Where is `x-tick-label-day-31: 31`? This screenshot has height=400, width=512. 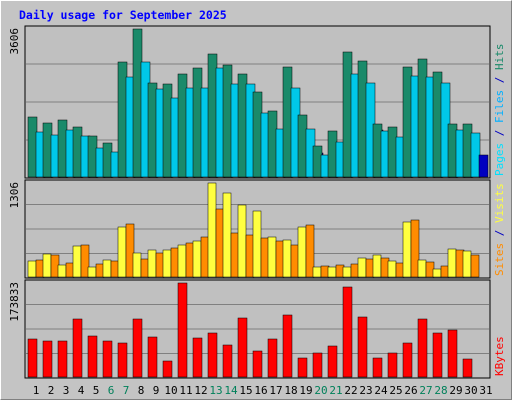 x-tick-label-day-31: 31 is located at coordinates (485, 390).